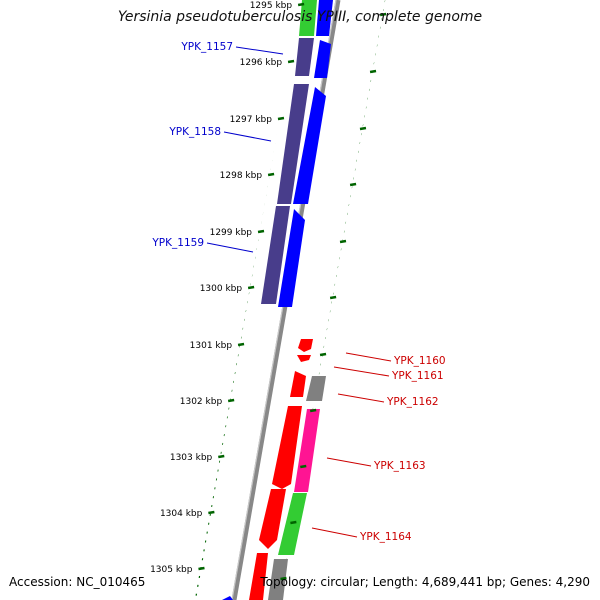 The image size is (600, 600). Describe the element at coordinates (171, 570) in the screenshot. I see `tick-label: 1305 kbp` at that location.